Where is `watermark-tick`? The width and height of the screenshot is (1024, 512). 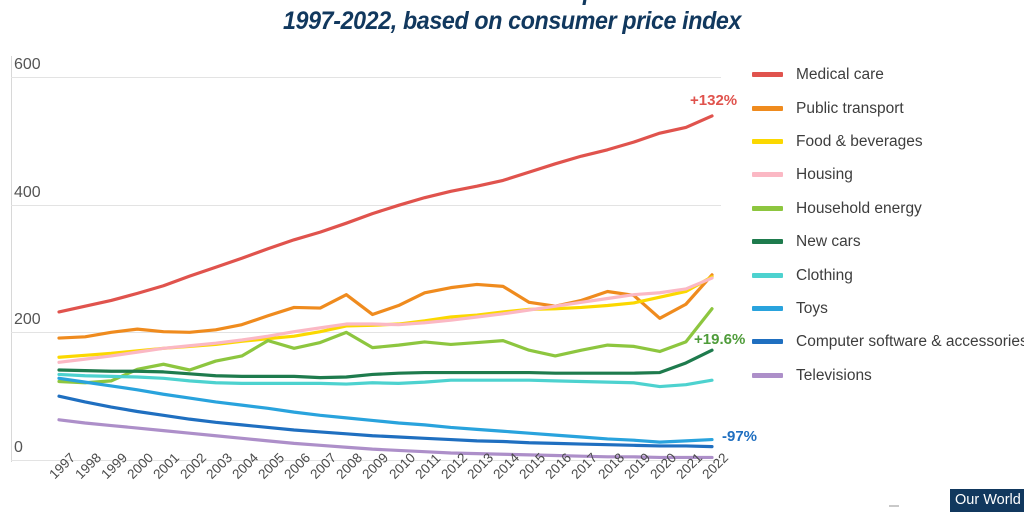
watermark-tick is located at coordinates (894, 506).